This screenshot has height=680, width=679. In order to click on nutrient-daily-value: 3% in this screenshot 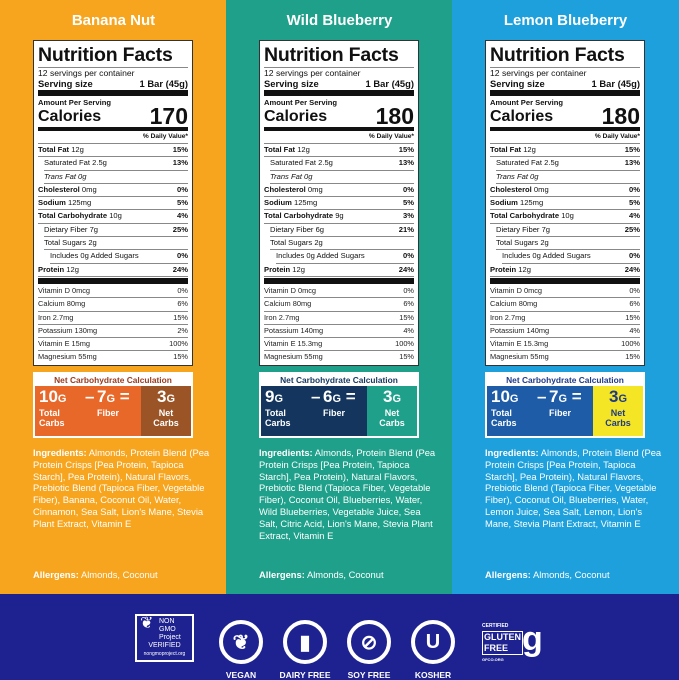, I will do `click(408, 216)`.